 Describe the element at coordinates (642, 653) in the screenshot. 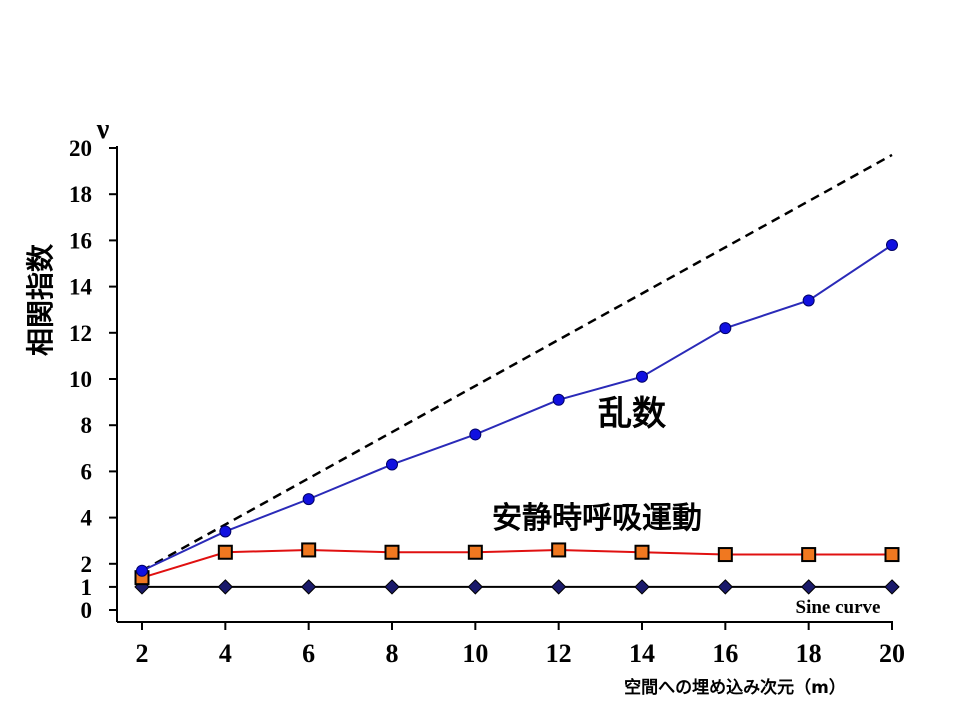

I see `x-tick-label: 14` at that location.